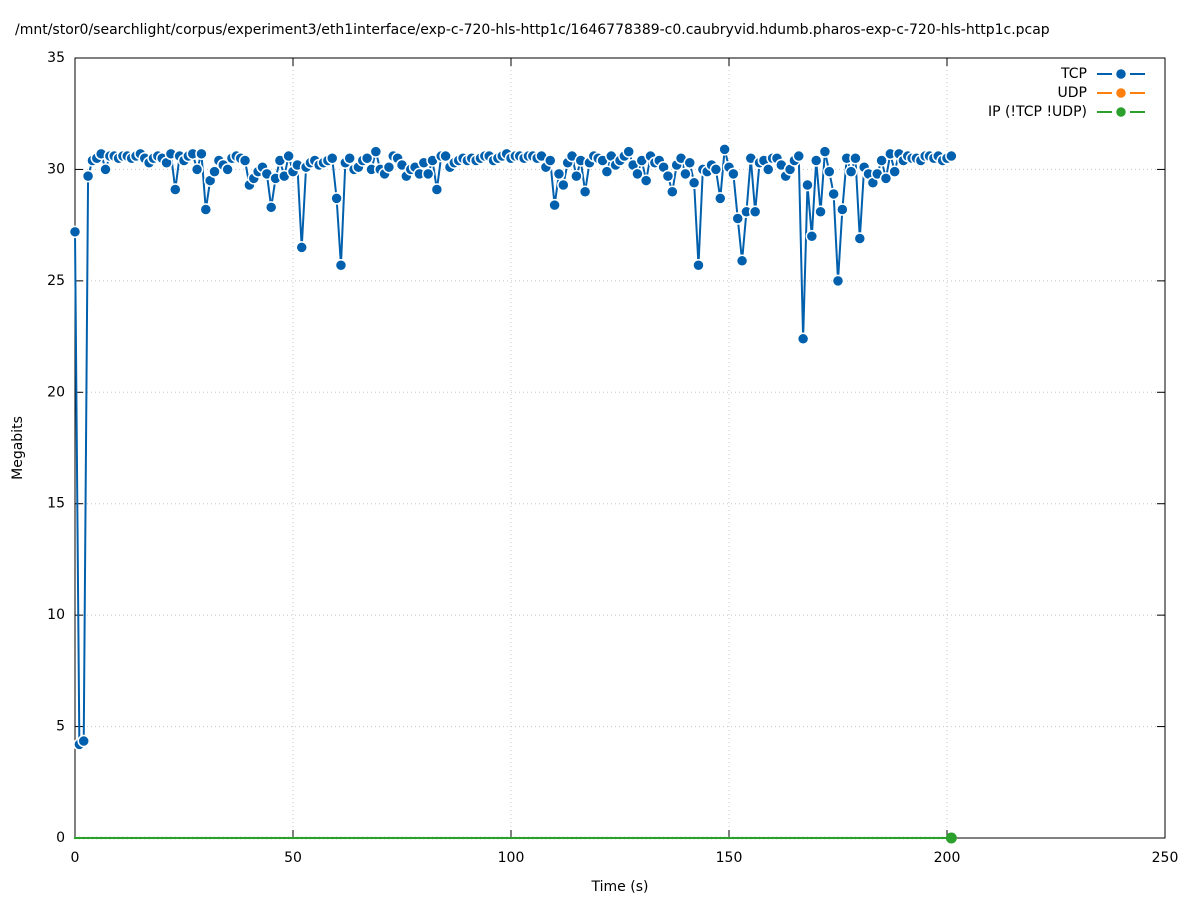  Describe the element at coordinates (1072, 93) in the screenshot. I see `legend-label: UDP` at that location.